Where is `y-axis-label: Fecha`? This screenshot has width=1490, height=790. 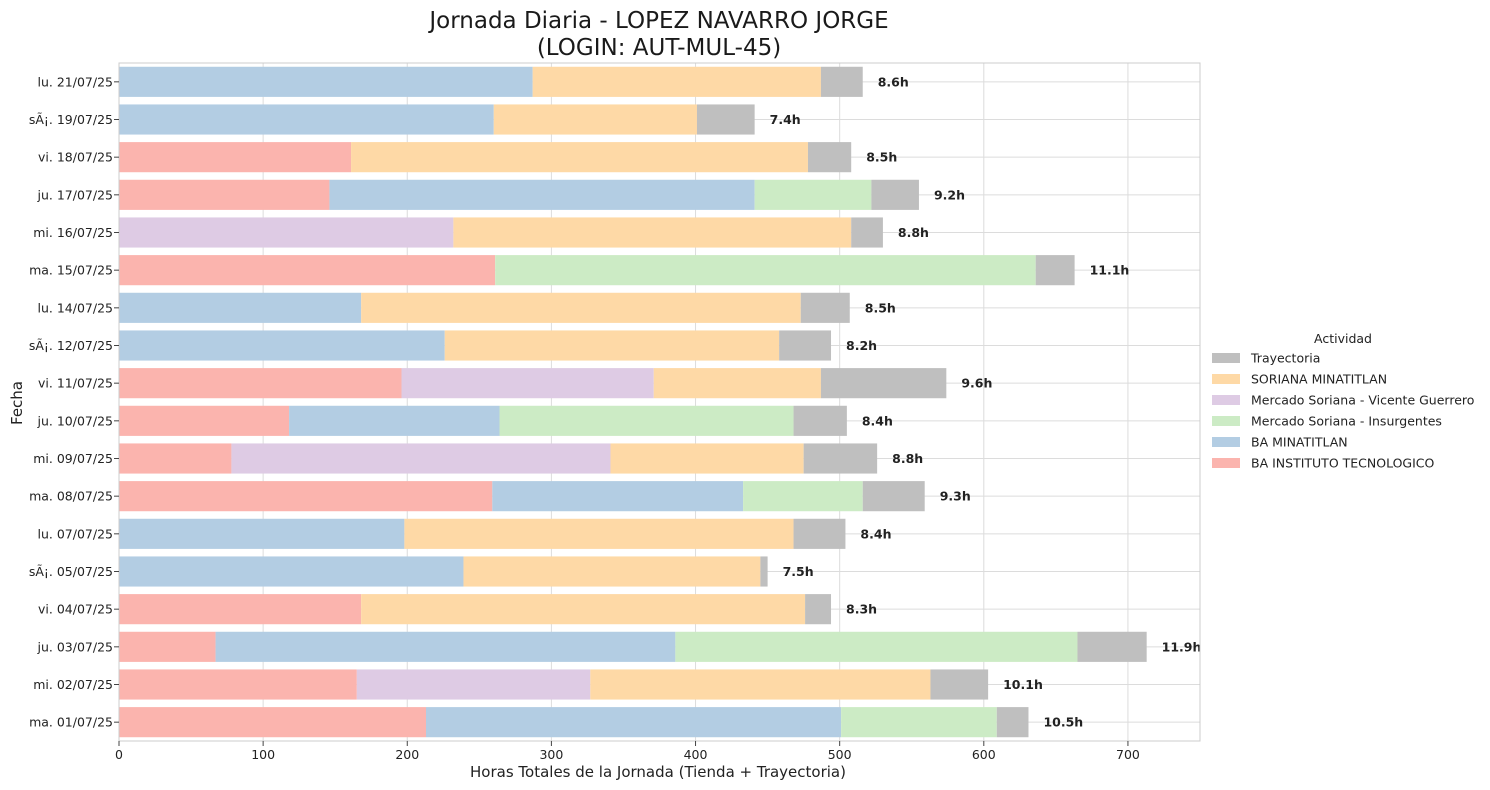 y-axis-label: Fecha is located at coordinates (17, 403).